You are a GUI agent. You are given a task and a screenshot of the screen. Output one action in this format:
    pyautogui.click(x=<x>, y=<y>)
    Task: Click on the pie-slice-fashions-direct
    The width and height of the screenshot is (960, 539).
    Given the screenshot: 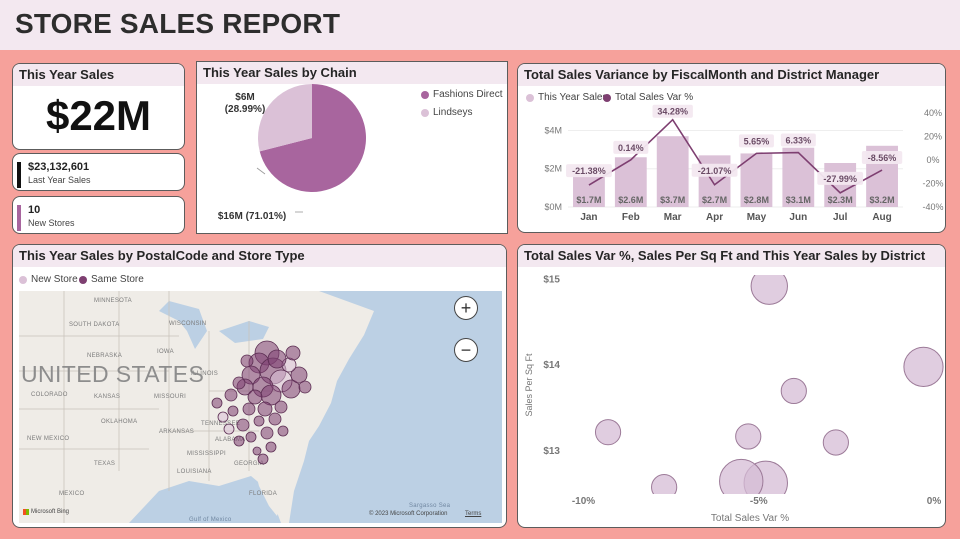 What is the action you would take?
    pyautogui.click(x=312, y=138)
    